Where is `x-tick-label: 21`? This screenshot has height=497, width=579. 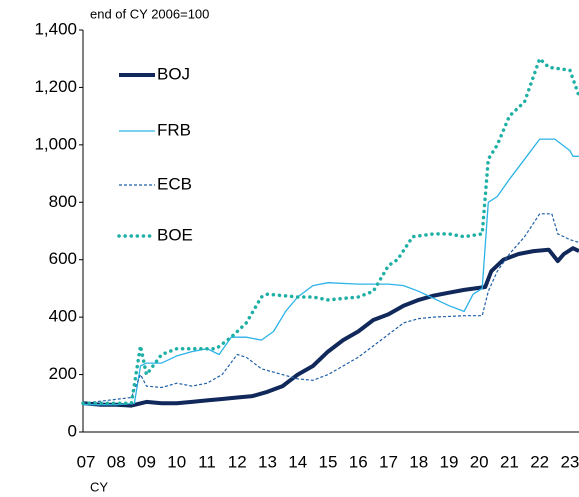 x-tick-label: 21 is located at coordinates (509, 461).